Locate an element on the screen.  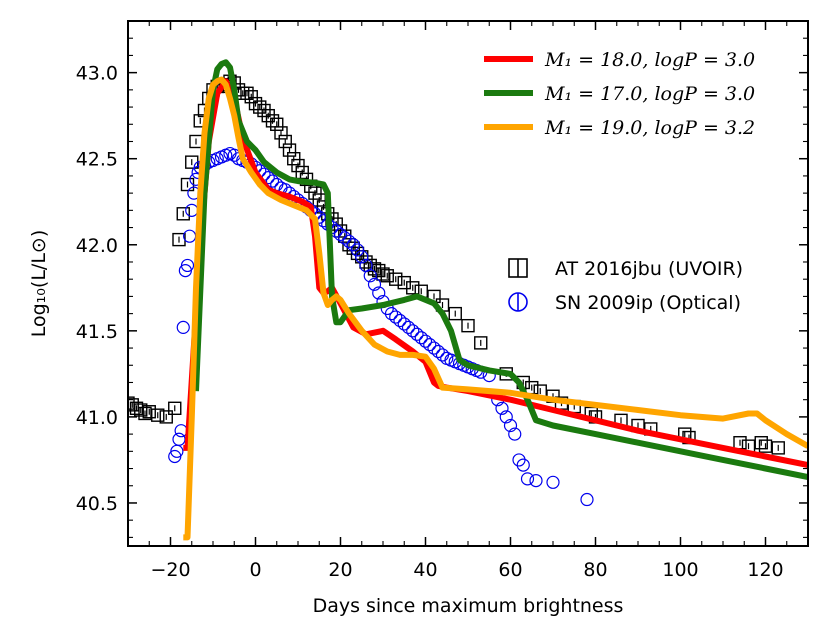
x-axis-title: Days since maximum brightness is located at coordinates (468, 606).